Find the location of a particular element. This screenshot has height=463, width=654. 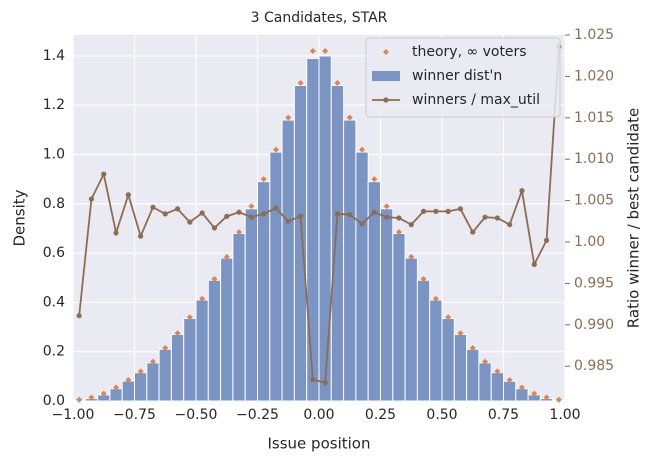

y2-tick-label: 0.985 is located at coordinates (594, 366).